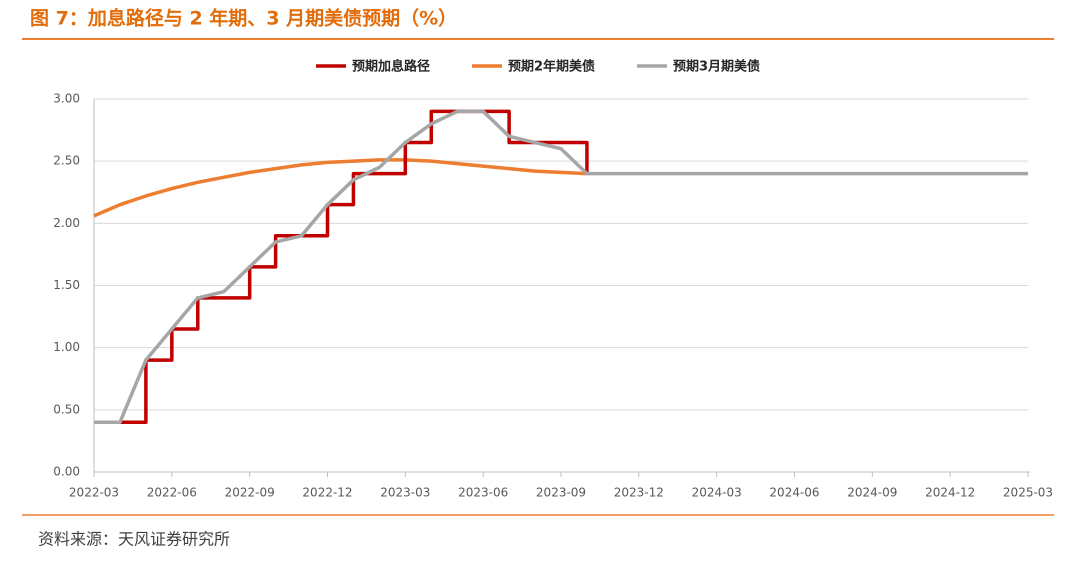  What do you see at coordinates (66, 409) in the screenshot?
I see `y-tick-label: 0.50` at bounding box center [66, 409].